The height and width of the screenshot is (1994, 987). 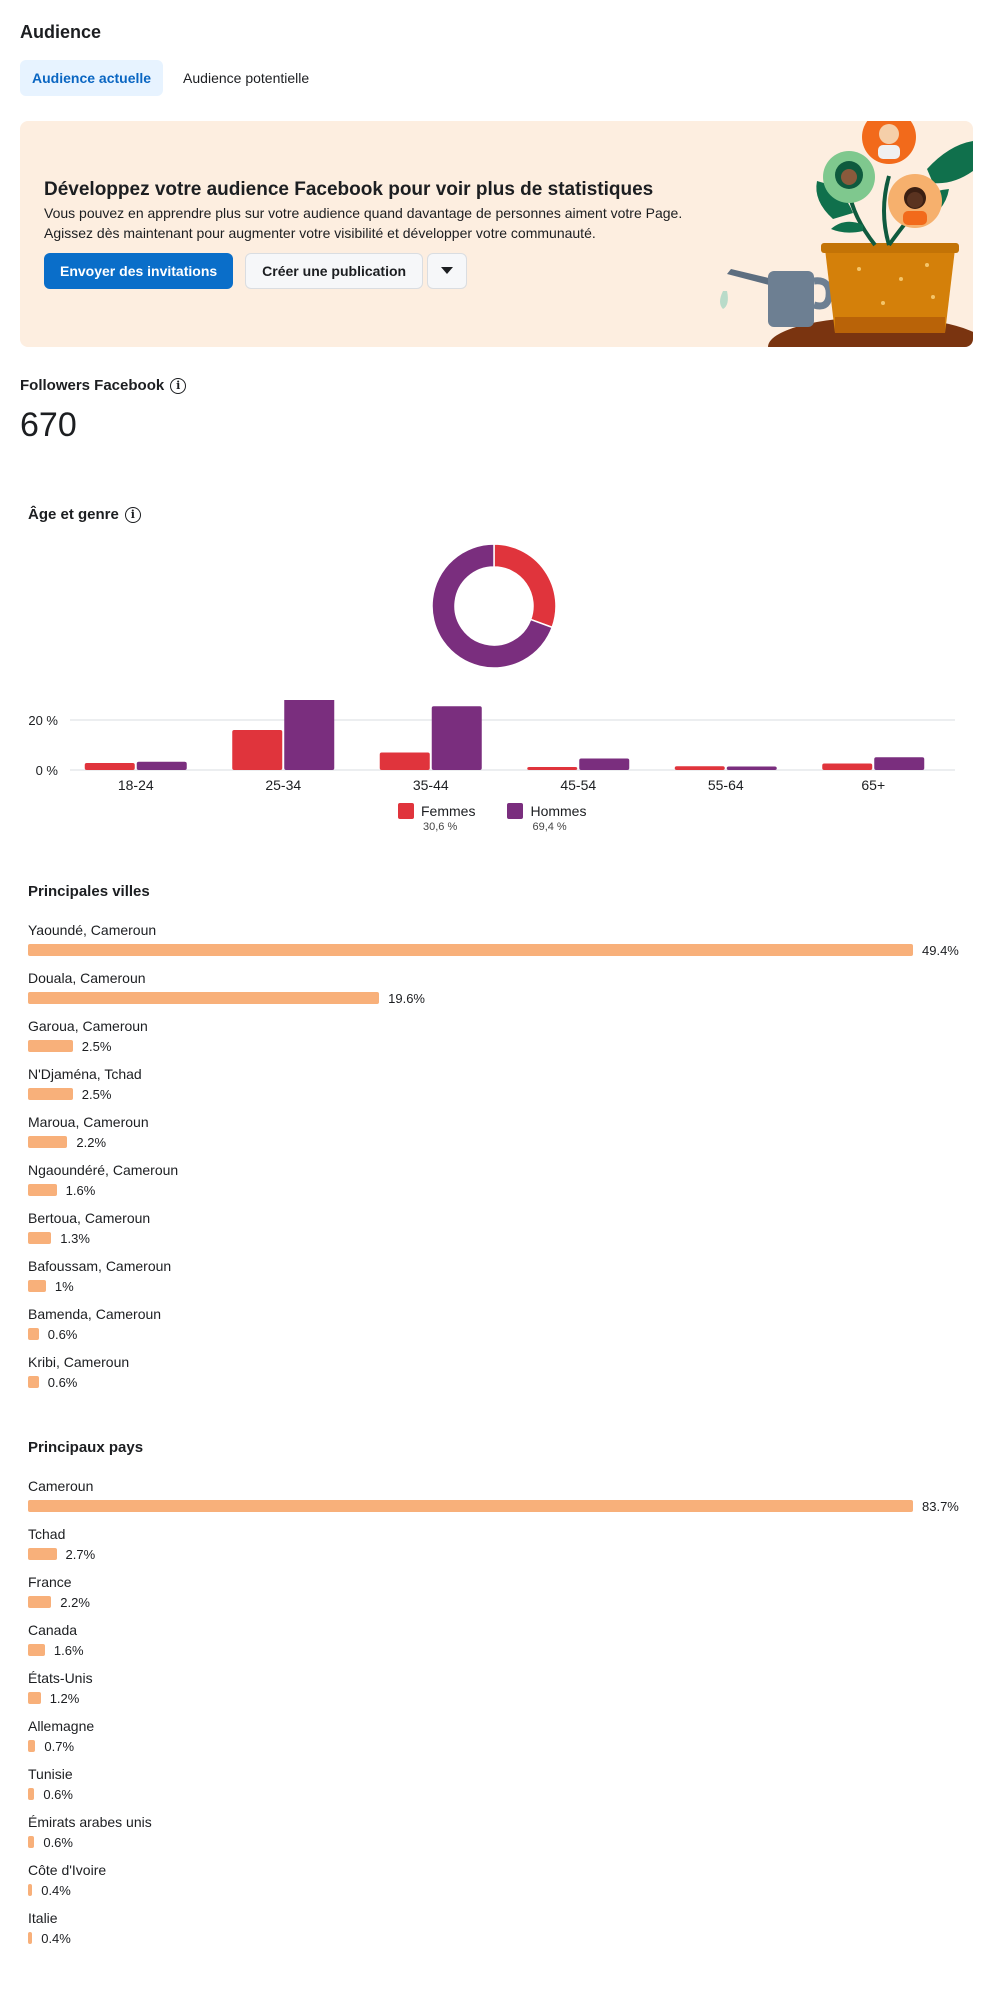 I want to click on row-label: Canada, so click(x=53, y=1630).